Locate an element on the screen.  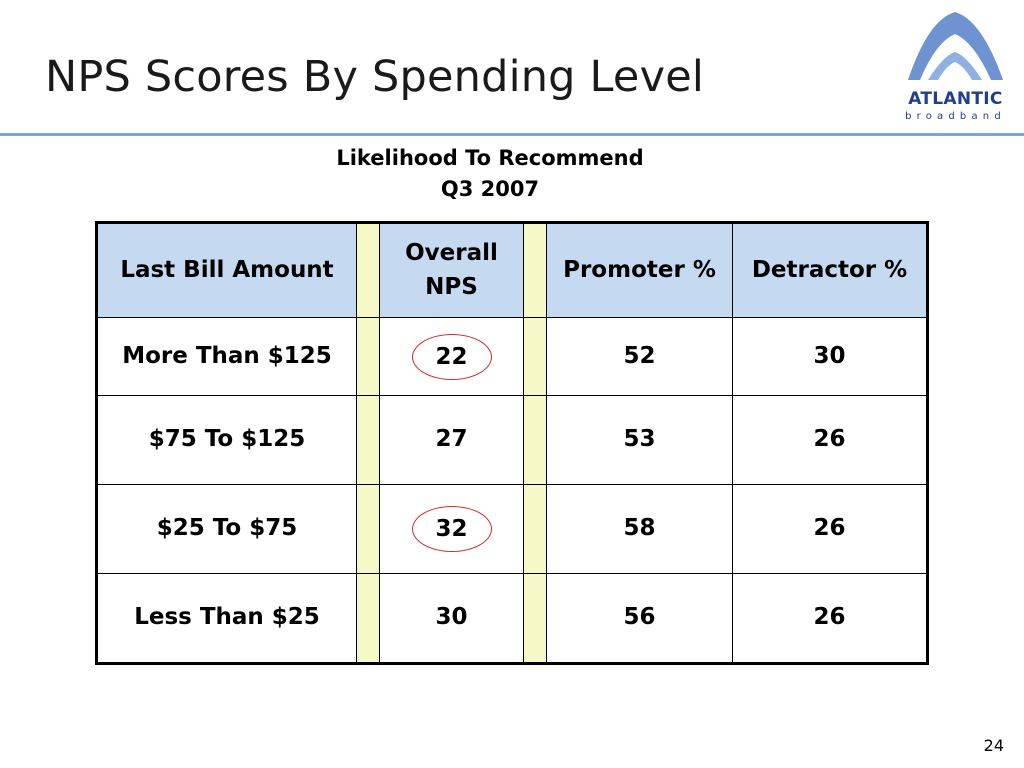
slide-title: NPS Scores By Spending Level is located at coordinates (375, 77).